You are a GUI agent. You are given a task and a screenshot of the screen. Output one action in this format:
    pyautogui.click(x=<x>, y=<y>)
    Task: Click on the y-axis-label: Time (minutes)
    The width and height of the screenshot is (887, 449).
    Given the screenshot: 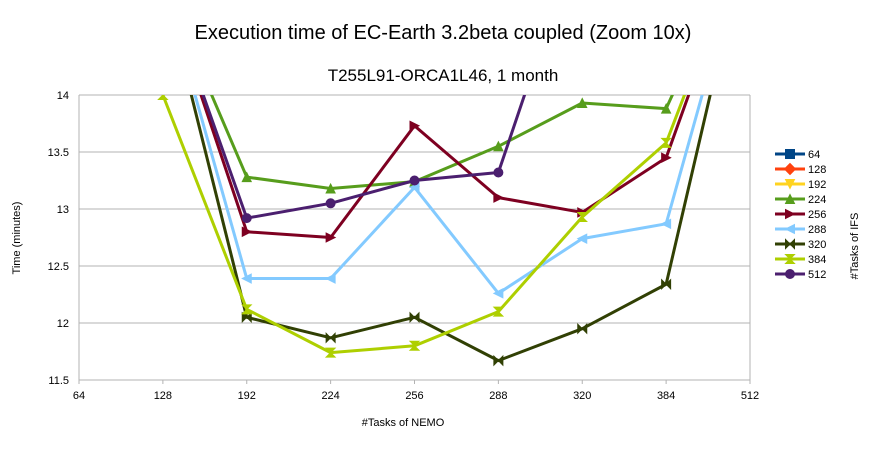 What is the action you would take?
    pyautogui.click(x=17, y=238)
    